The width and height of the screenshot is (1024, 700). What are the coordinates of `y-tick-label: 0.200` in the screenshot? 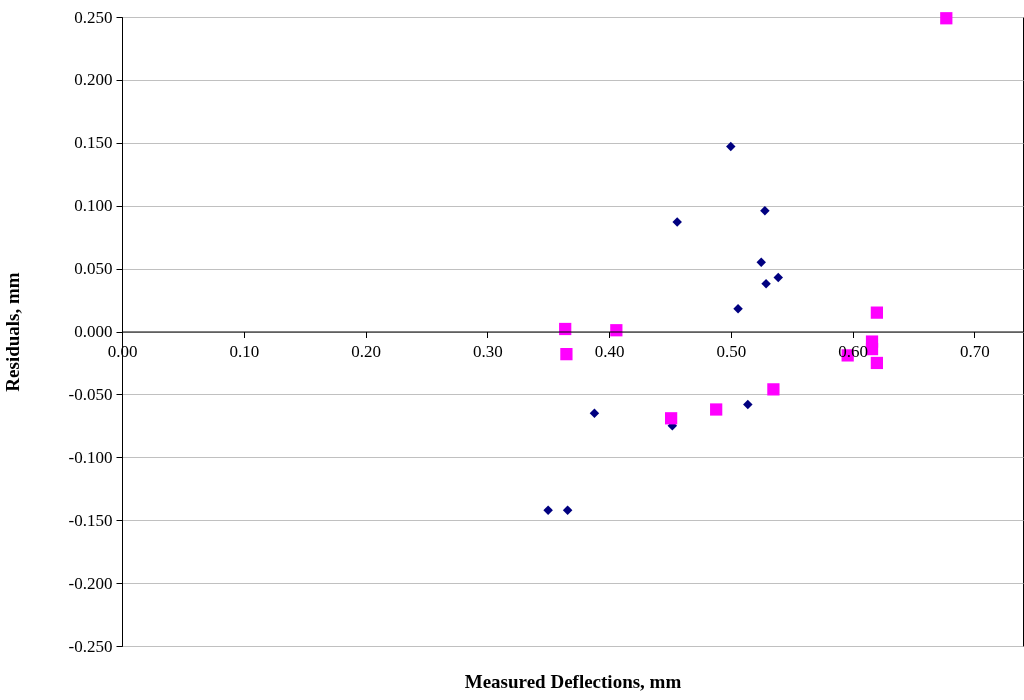 It's located at (93, 80).